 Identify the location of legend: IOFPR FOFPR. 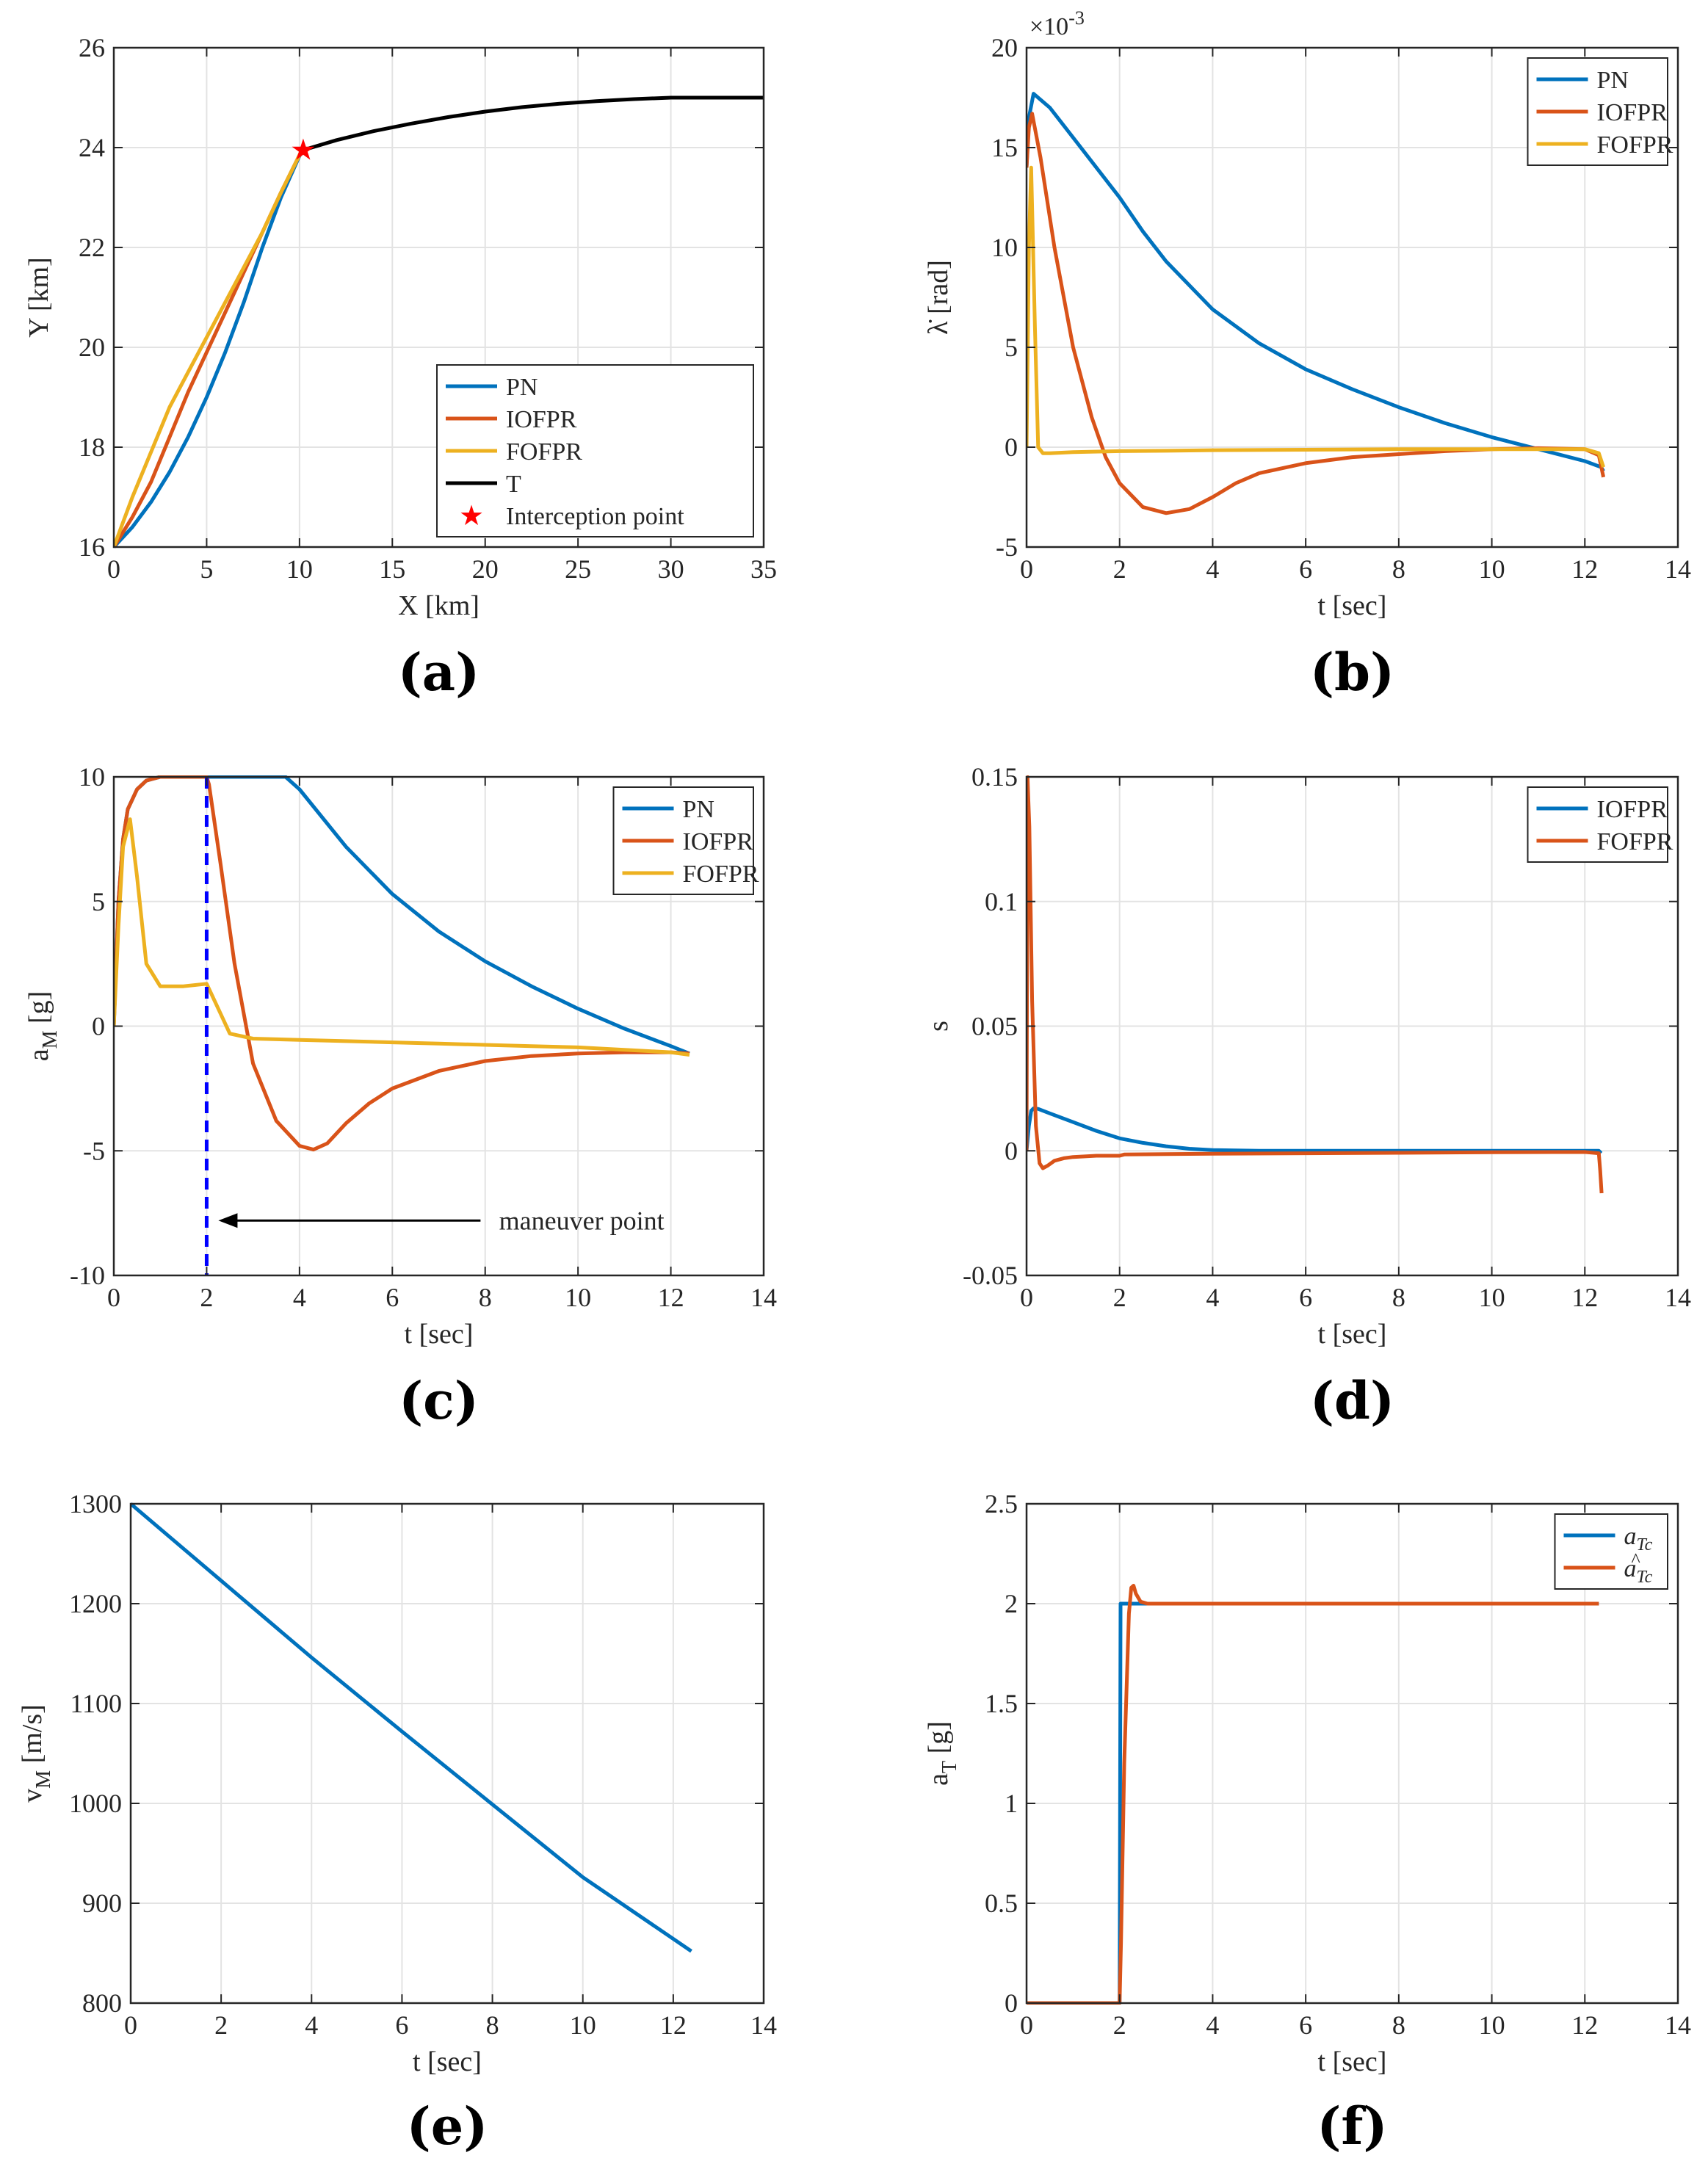
(1600, 825).